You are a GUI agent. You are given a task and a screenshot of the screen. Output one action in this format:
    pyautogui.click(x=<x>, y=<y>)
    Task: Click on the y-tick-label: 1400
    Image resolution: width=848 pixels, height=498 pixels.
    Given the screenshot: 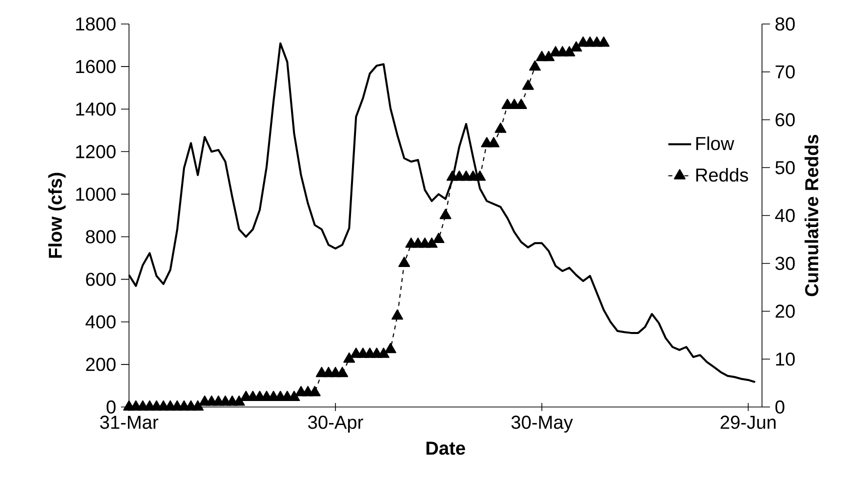 What is the action you would take?
    pyautogui.click(x=96, y=109)
    